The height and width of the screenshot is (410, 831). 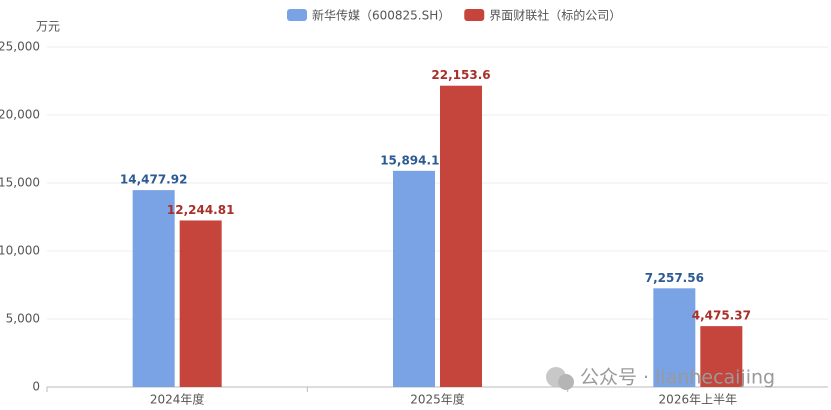 What do you see at coordinates (177, 399) in the screenshot?
I see `x-tick-label: 2024年度` at bounding box center [177, 399].